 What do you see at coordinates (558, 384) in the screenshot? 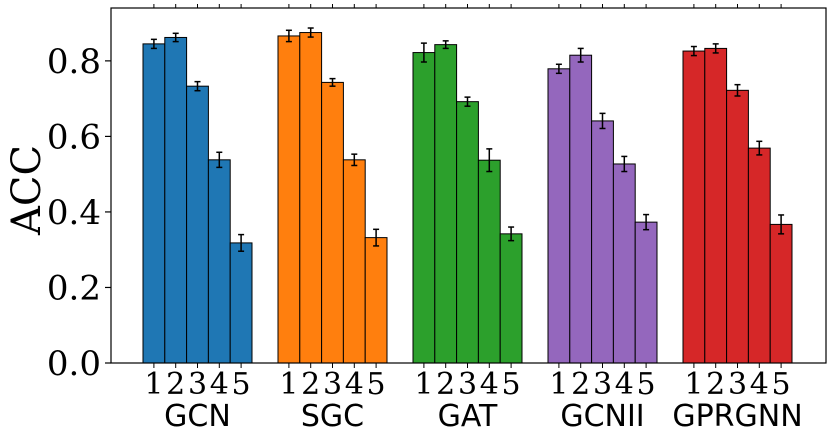
I see `x-tick-label-gcnii-1: 1` at bounding box center [558, 384].